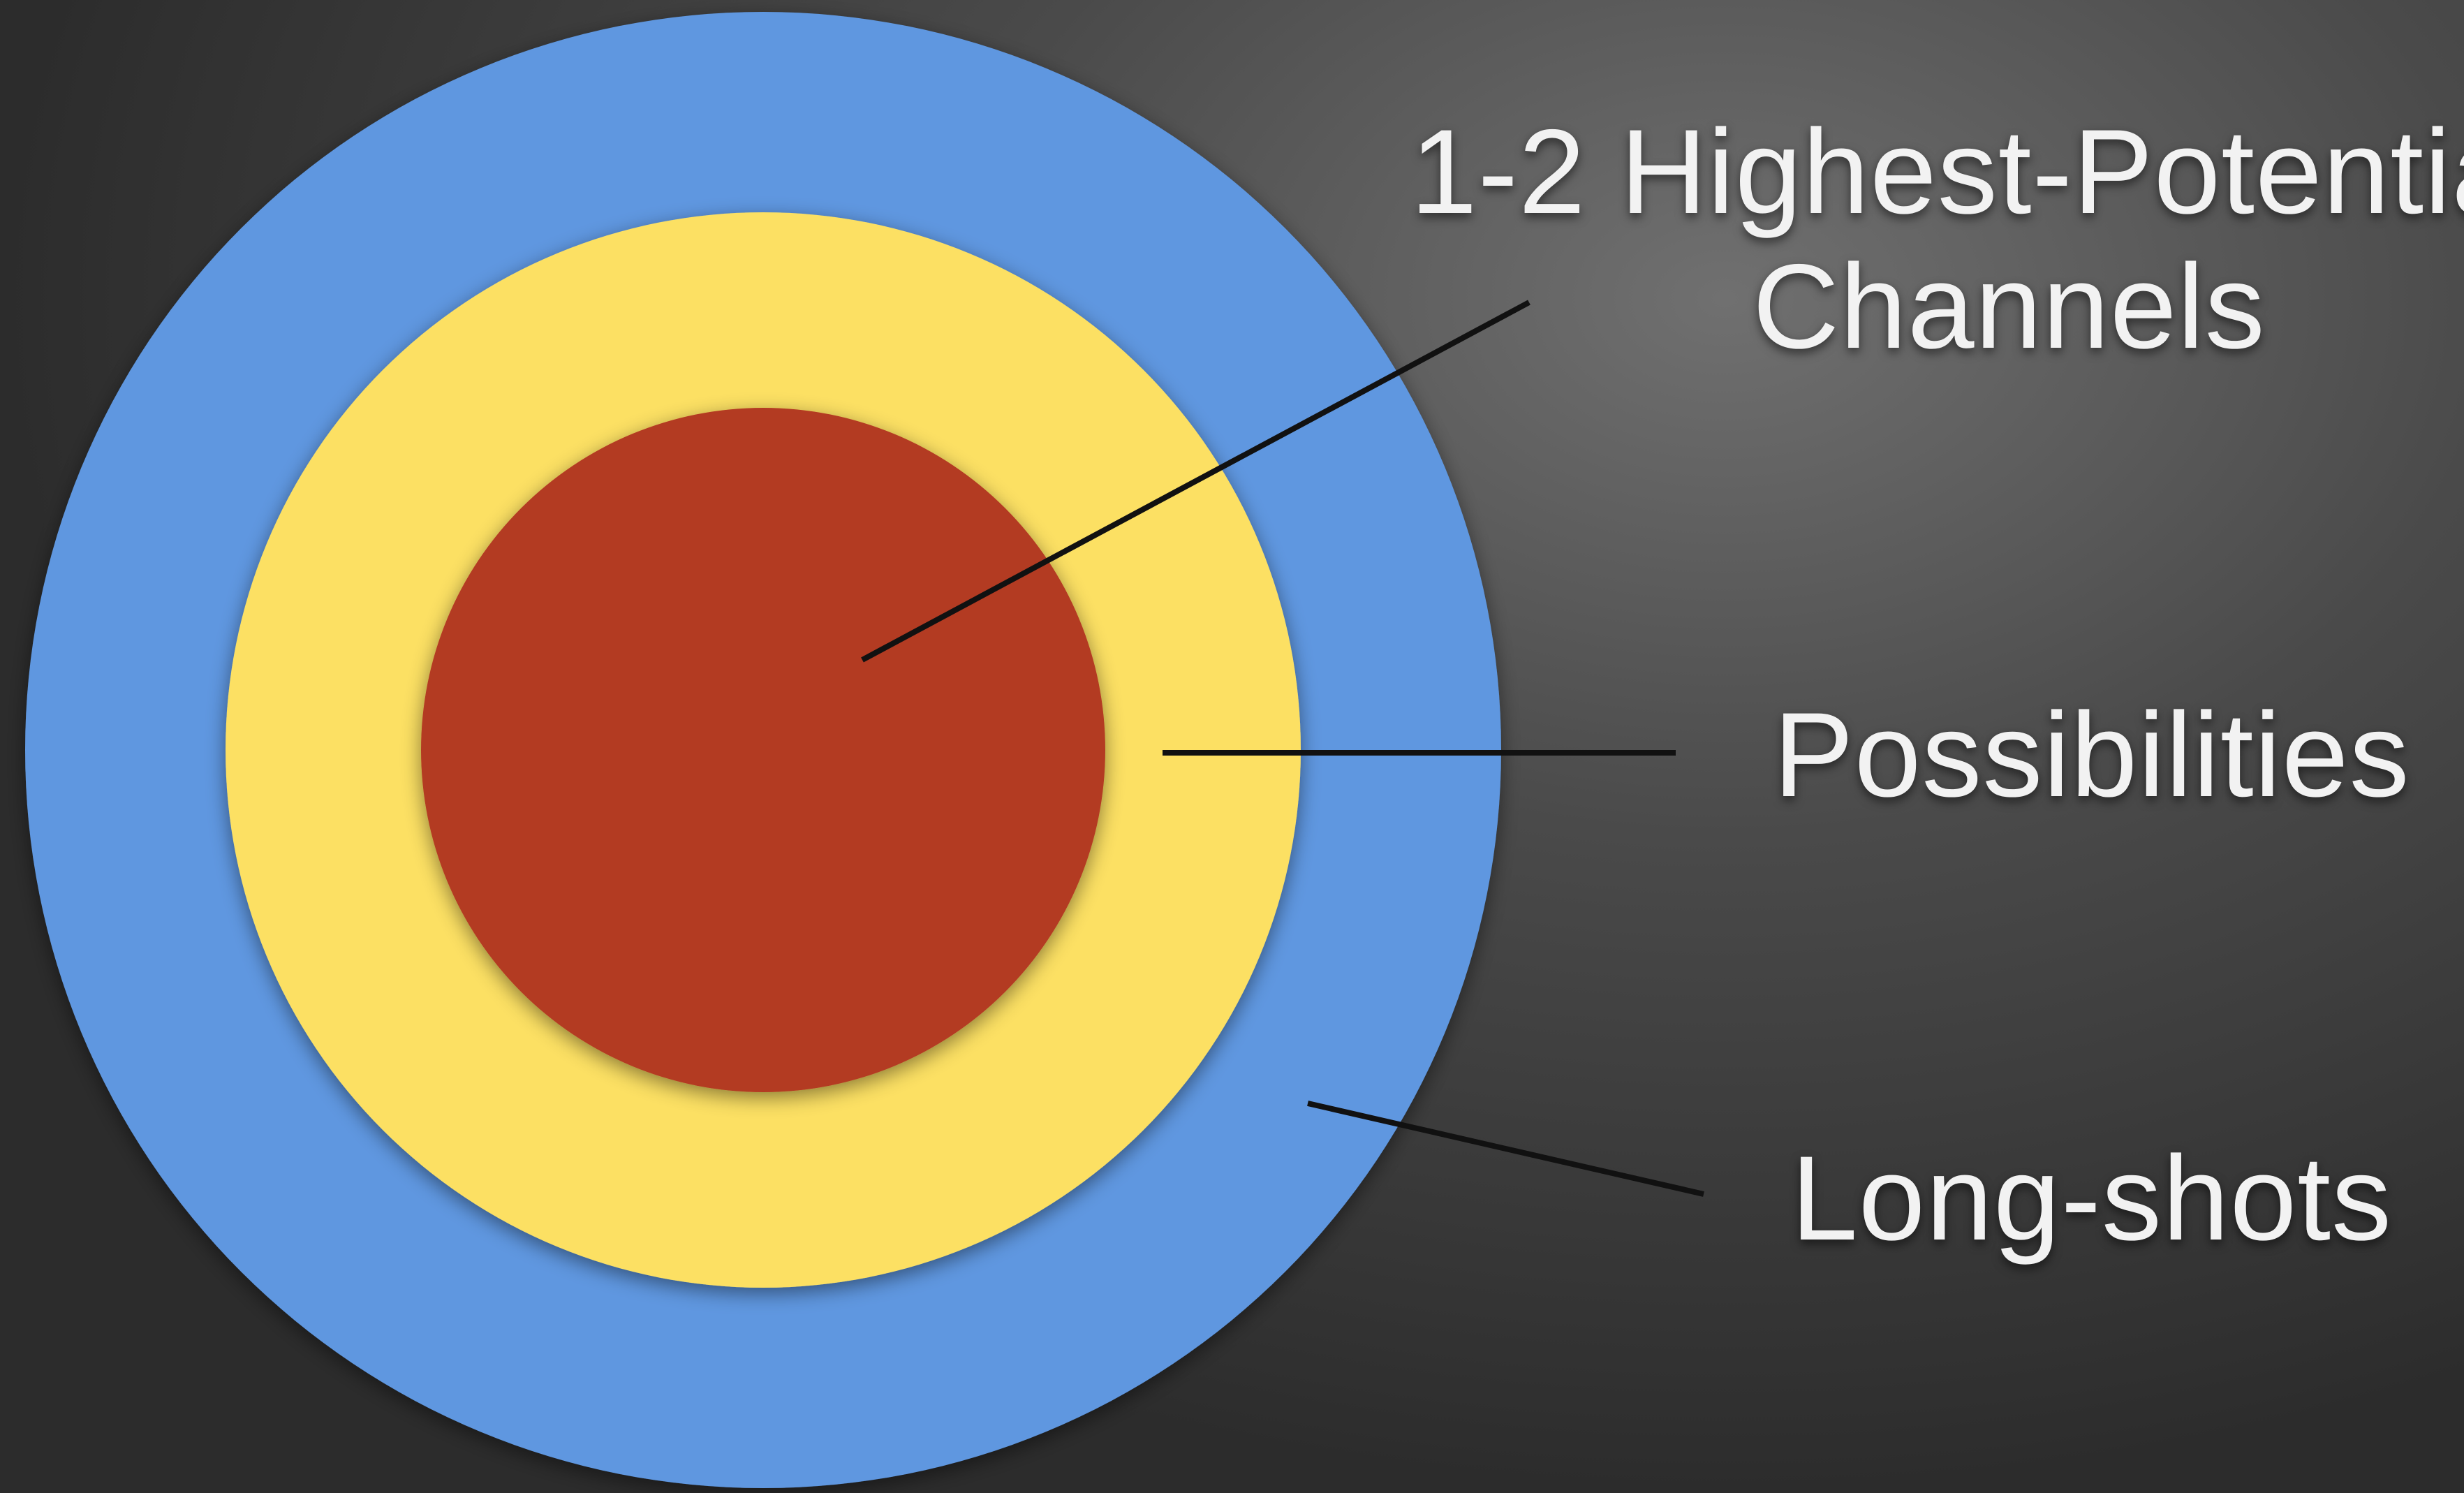  I want to click on label-possibilities: Possibilities, so click(2091, 755).